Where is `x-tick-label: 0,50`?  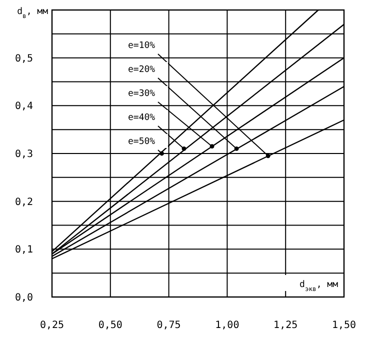
x-tick-label: 0,50 is located at coordinates (110, 325).